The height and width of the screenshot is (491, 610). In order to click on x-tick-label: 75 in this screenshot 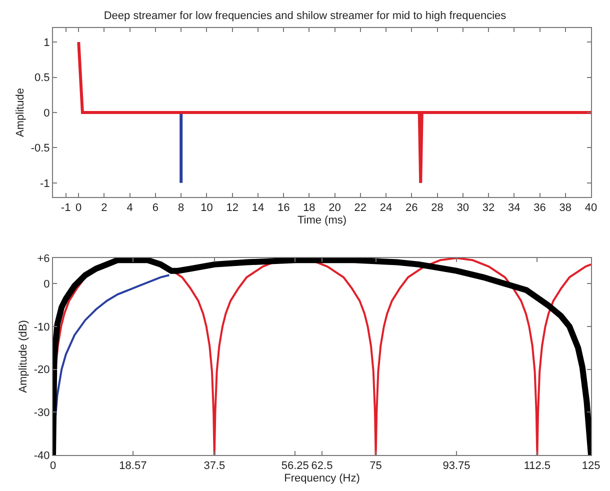, I will do `click(376, 466)`.